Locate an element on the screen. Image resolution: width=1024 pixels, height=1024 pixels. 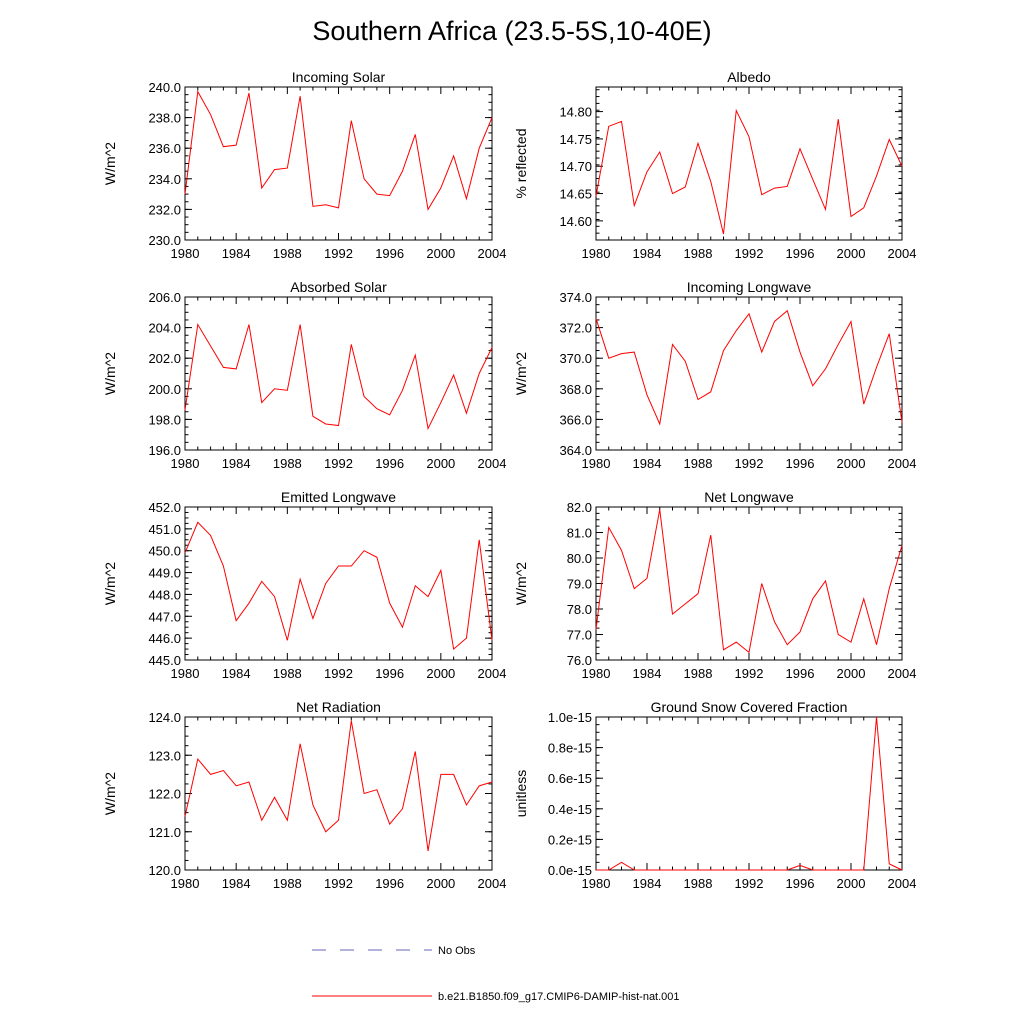
y-tick-label: 364.0 is located at coordinates (575, 450).